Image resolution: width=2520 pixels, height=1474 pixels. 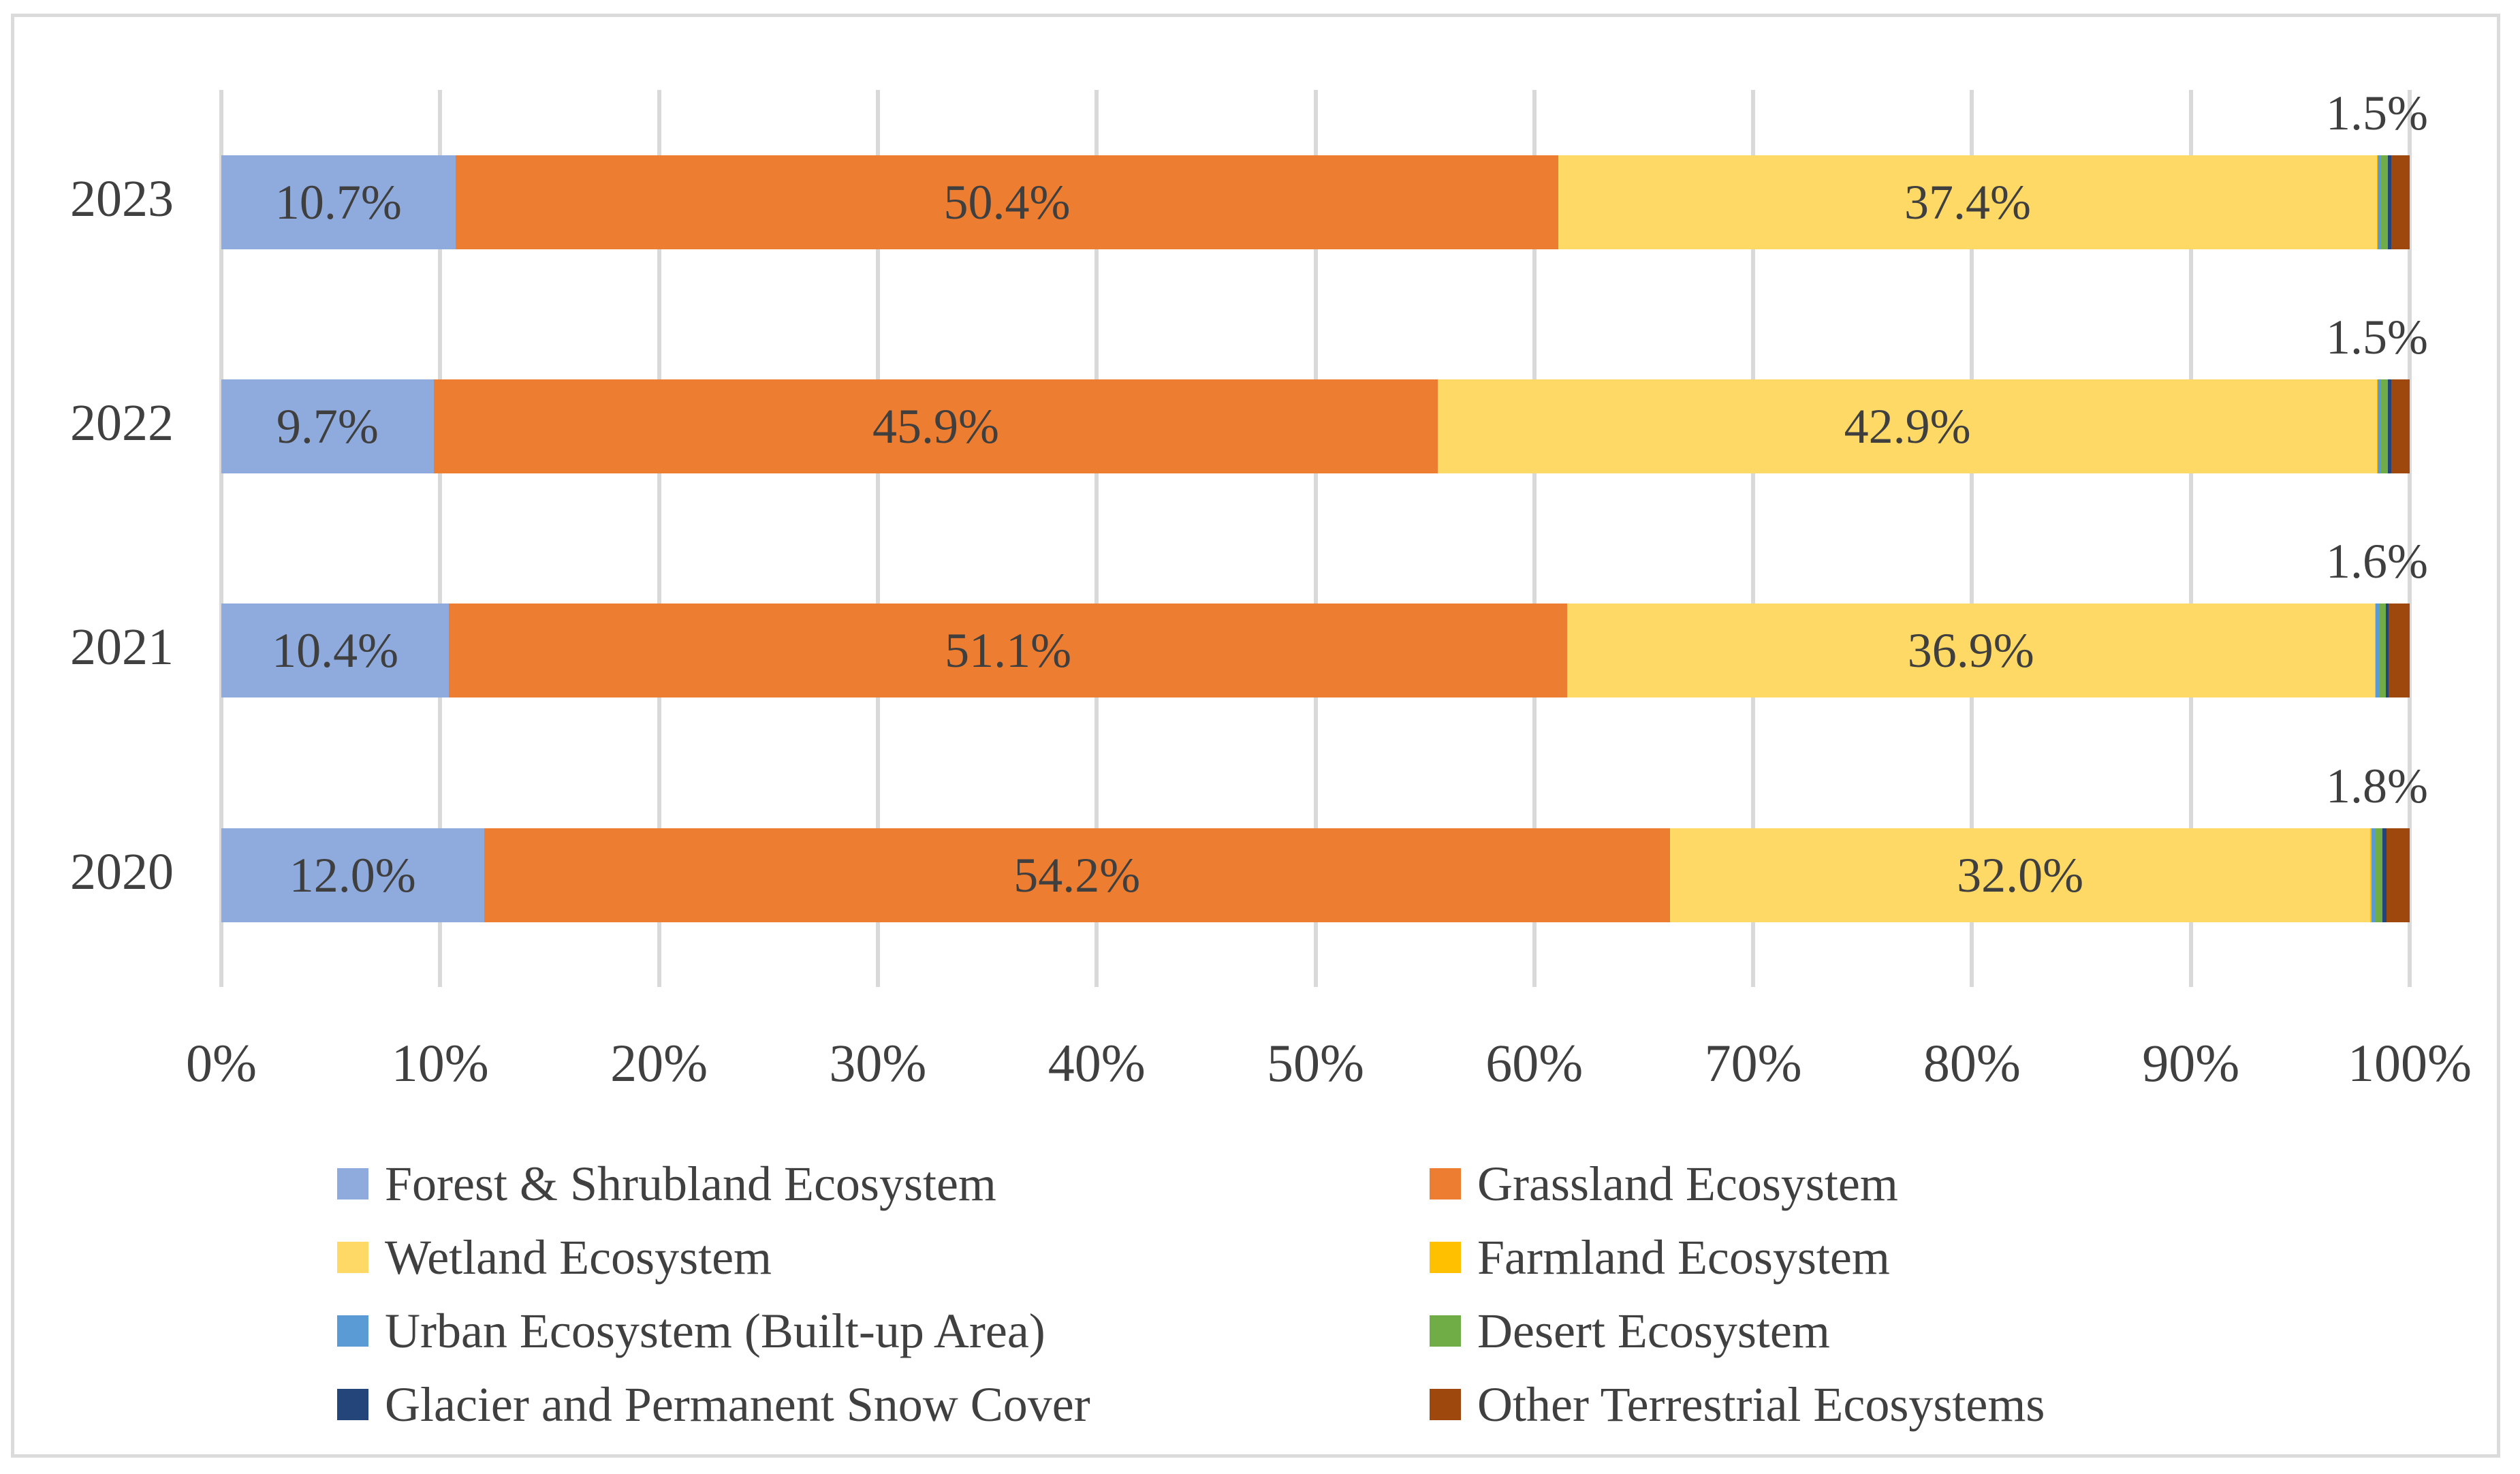 I want to click on segment-data-label: 10.4%, so click(x=335, y=650).